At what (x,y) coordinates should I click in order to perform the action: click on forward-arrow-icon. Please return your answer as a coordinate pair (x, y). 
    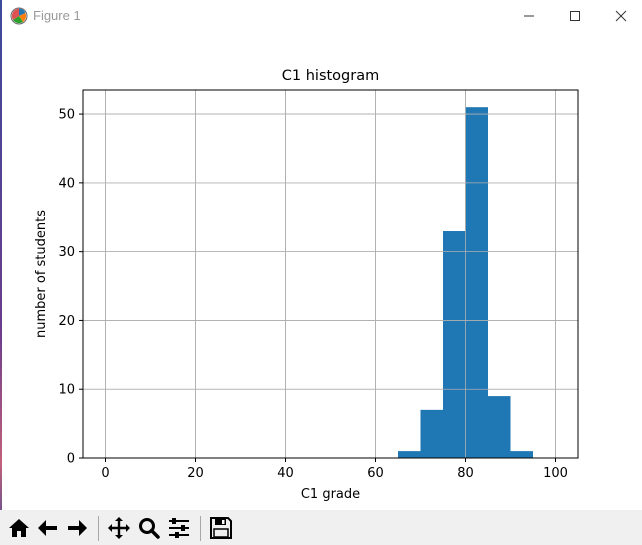
    Looking at the image, I should click on (77, 528).